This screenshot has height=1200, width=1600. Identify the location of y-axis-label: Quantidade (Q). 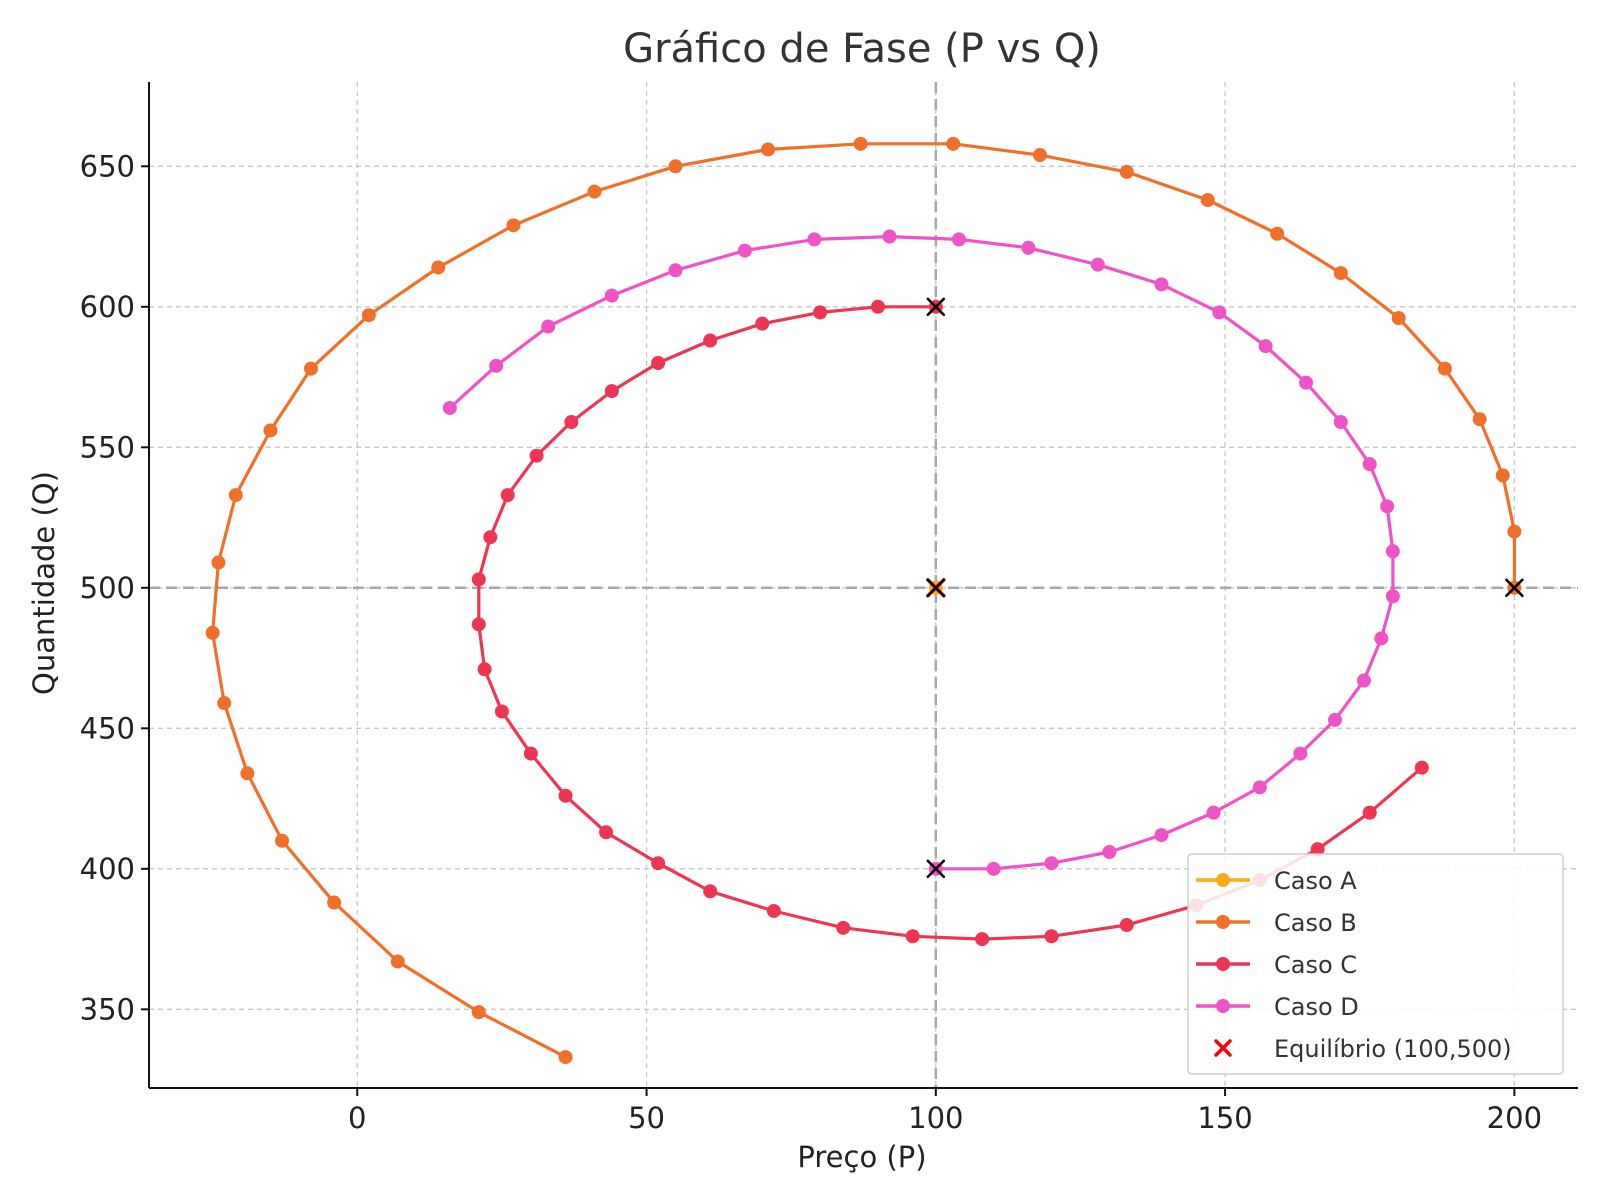
(44, 583).